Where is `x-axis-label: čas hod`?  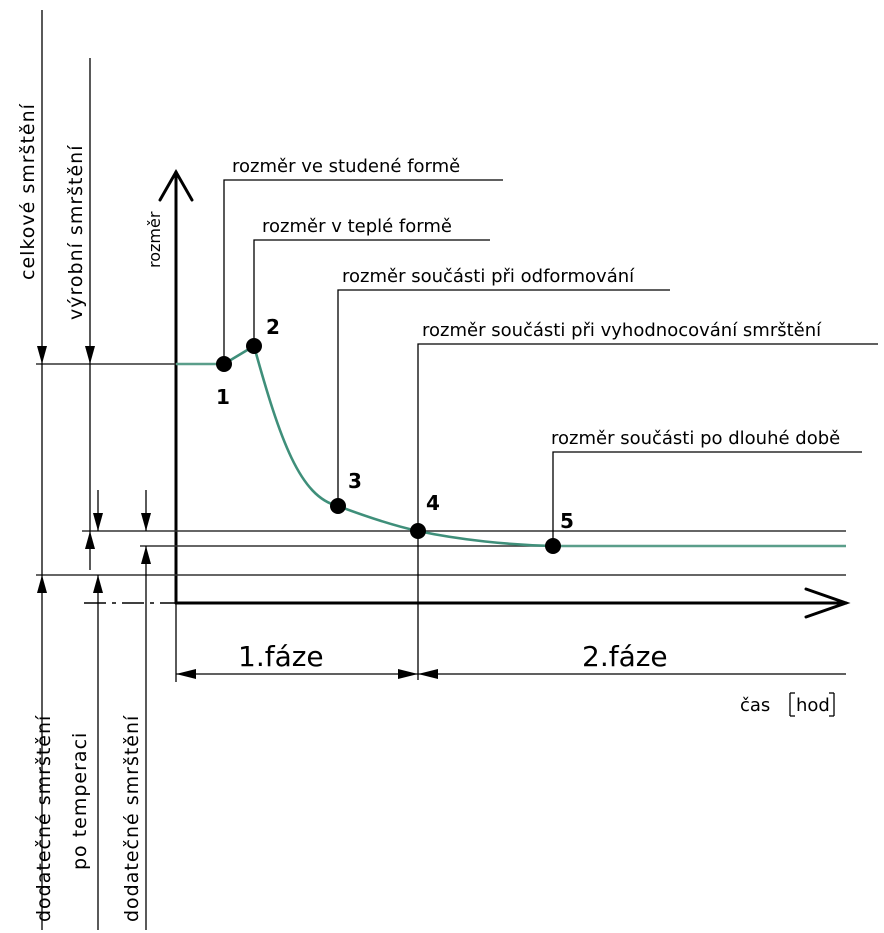
x-axis-label: čas hod is located at coordinates (787, 704).